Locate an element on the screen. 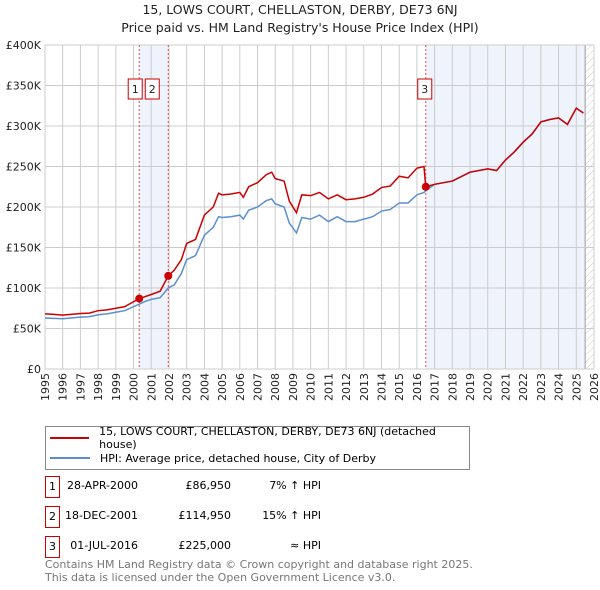 Image resolution: width=600 pixels, height=590 pixels. sale-label-number: 1 is located at coordinates (135, 89).